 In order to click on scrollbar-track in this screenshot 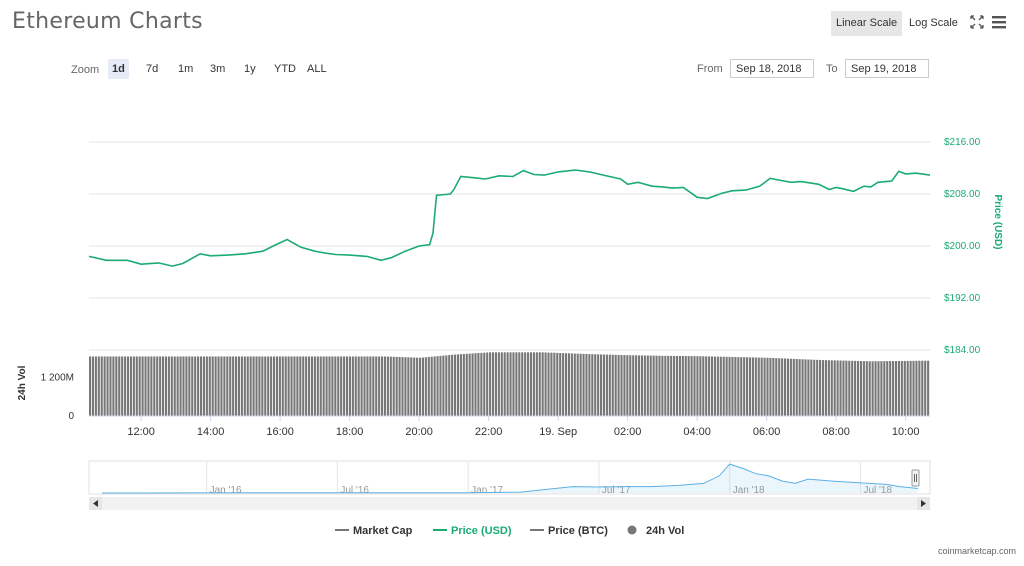, I will do `click(509, 503)`.